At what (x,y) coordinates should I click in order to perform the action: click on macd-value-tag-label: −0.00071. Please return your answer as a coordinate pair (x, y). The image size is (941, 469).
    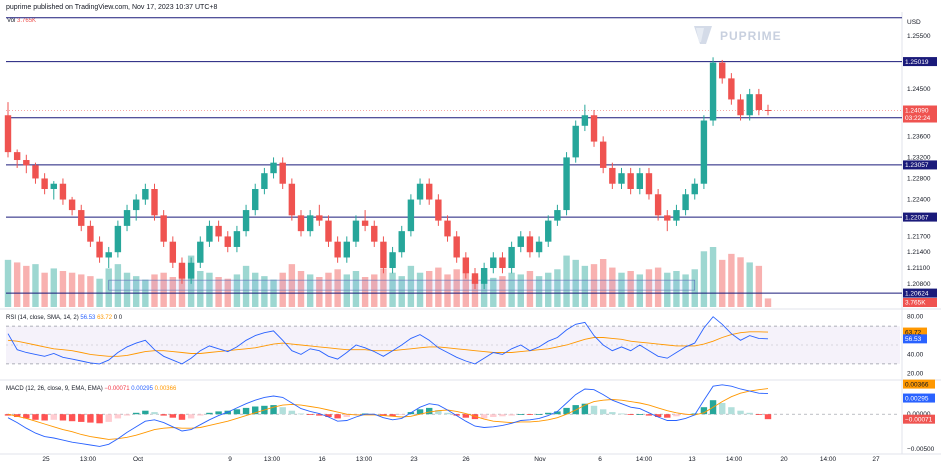
    Looking at the image, I should click on (919, 419).